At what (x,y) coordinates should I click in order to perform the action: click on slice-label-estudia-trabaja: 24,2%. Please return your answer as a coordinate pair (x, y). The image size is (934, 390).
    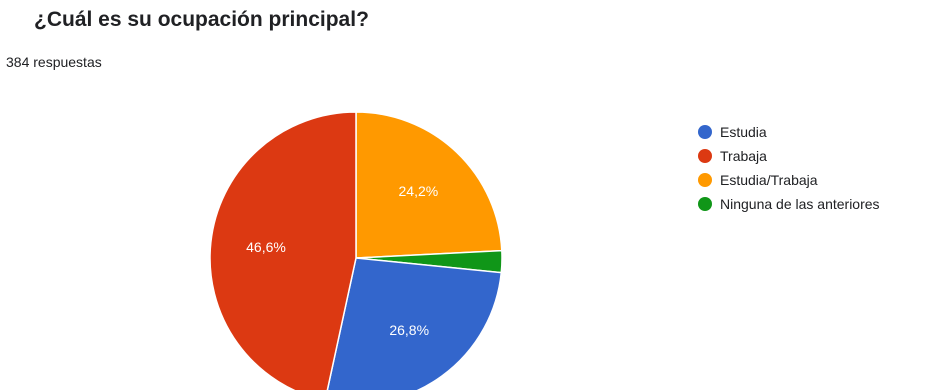
    Looking at the image, I should click on (419, 191).